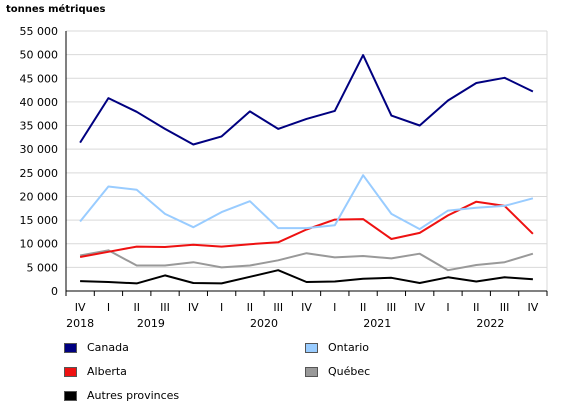  What do you see at coordinates (151, 323) in the screenshot?
I see `x-year-label: 2019` at bounding box center [151, 323].